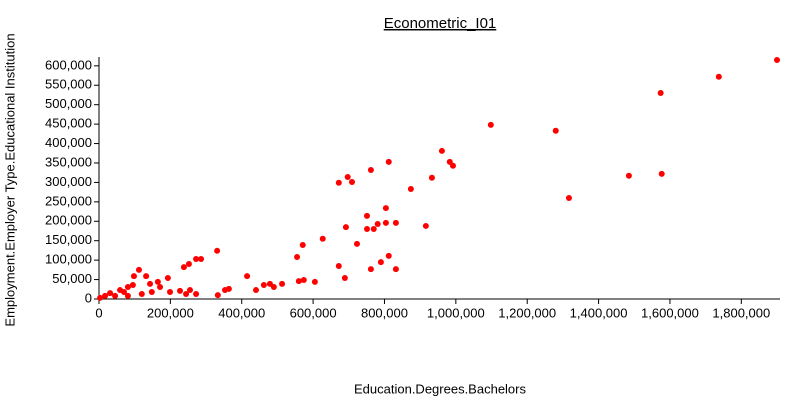 This screenshot has width=800, height=400. Describe the element at coordinates (68, 220) in the screenshot. I see `y-tick-label: 200,000` at that location.